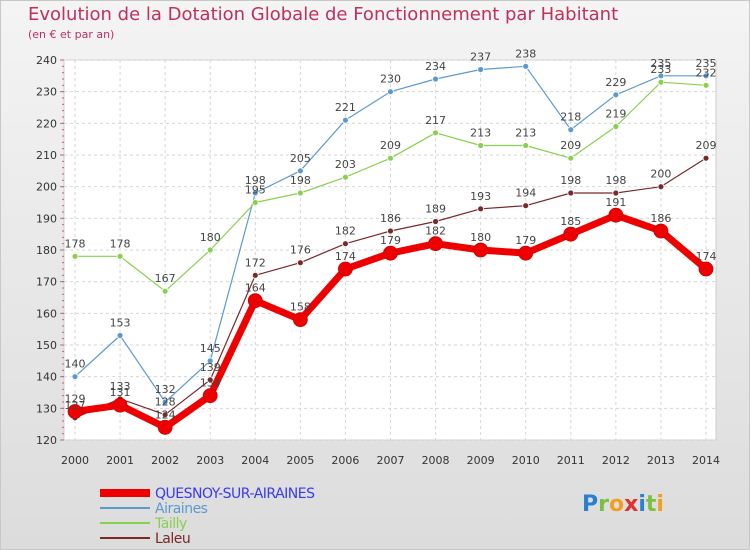 Image resolution: width=750 pixels, height=550 pixels. Describe the element at coordinates (165, 460) in the screenshot. I see `tick-label-x: 2002` at that location.